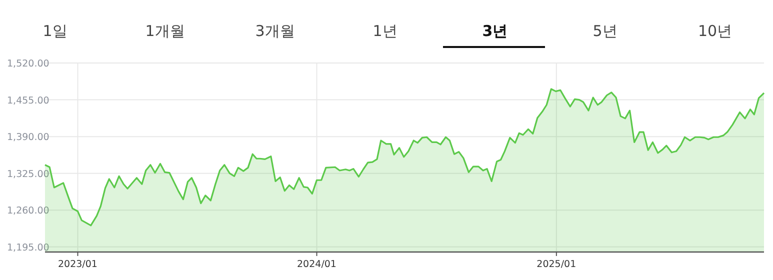 Image resolution: width=773 pixels, height=280 pixels. Describe the element at coordinates (28, 64) in the screenshot. I see `y-tick-label: 1,520.00` at that location.